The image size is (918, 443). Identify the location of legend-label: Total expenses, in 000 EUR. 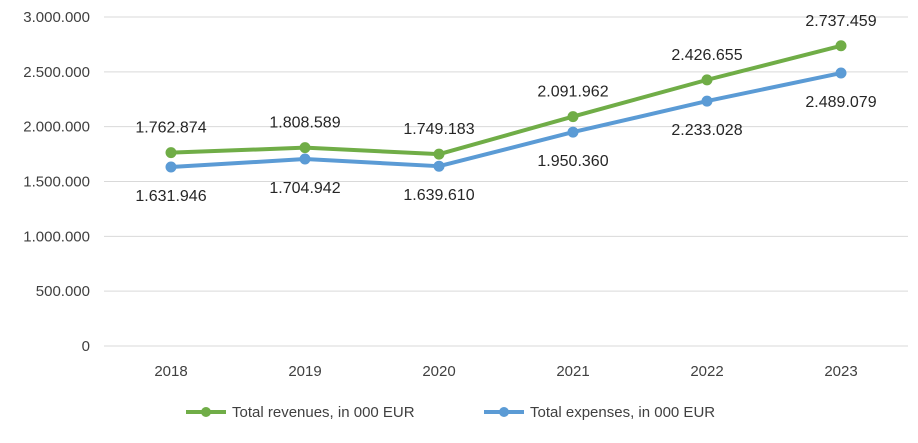
(622, 412).